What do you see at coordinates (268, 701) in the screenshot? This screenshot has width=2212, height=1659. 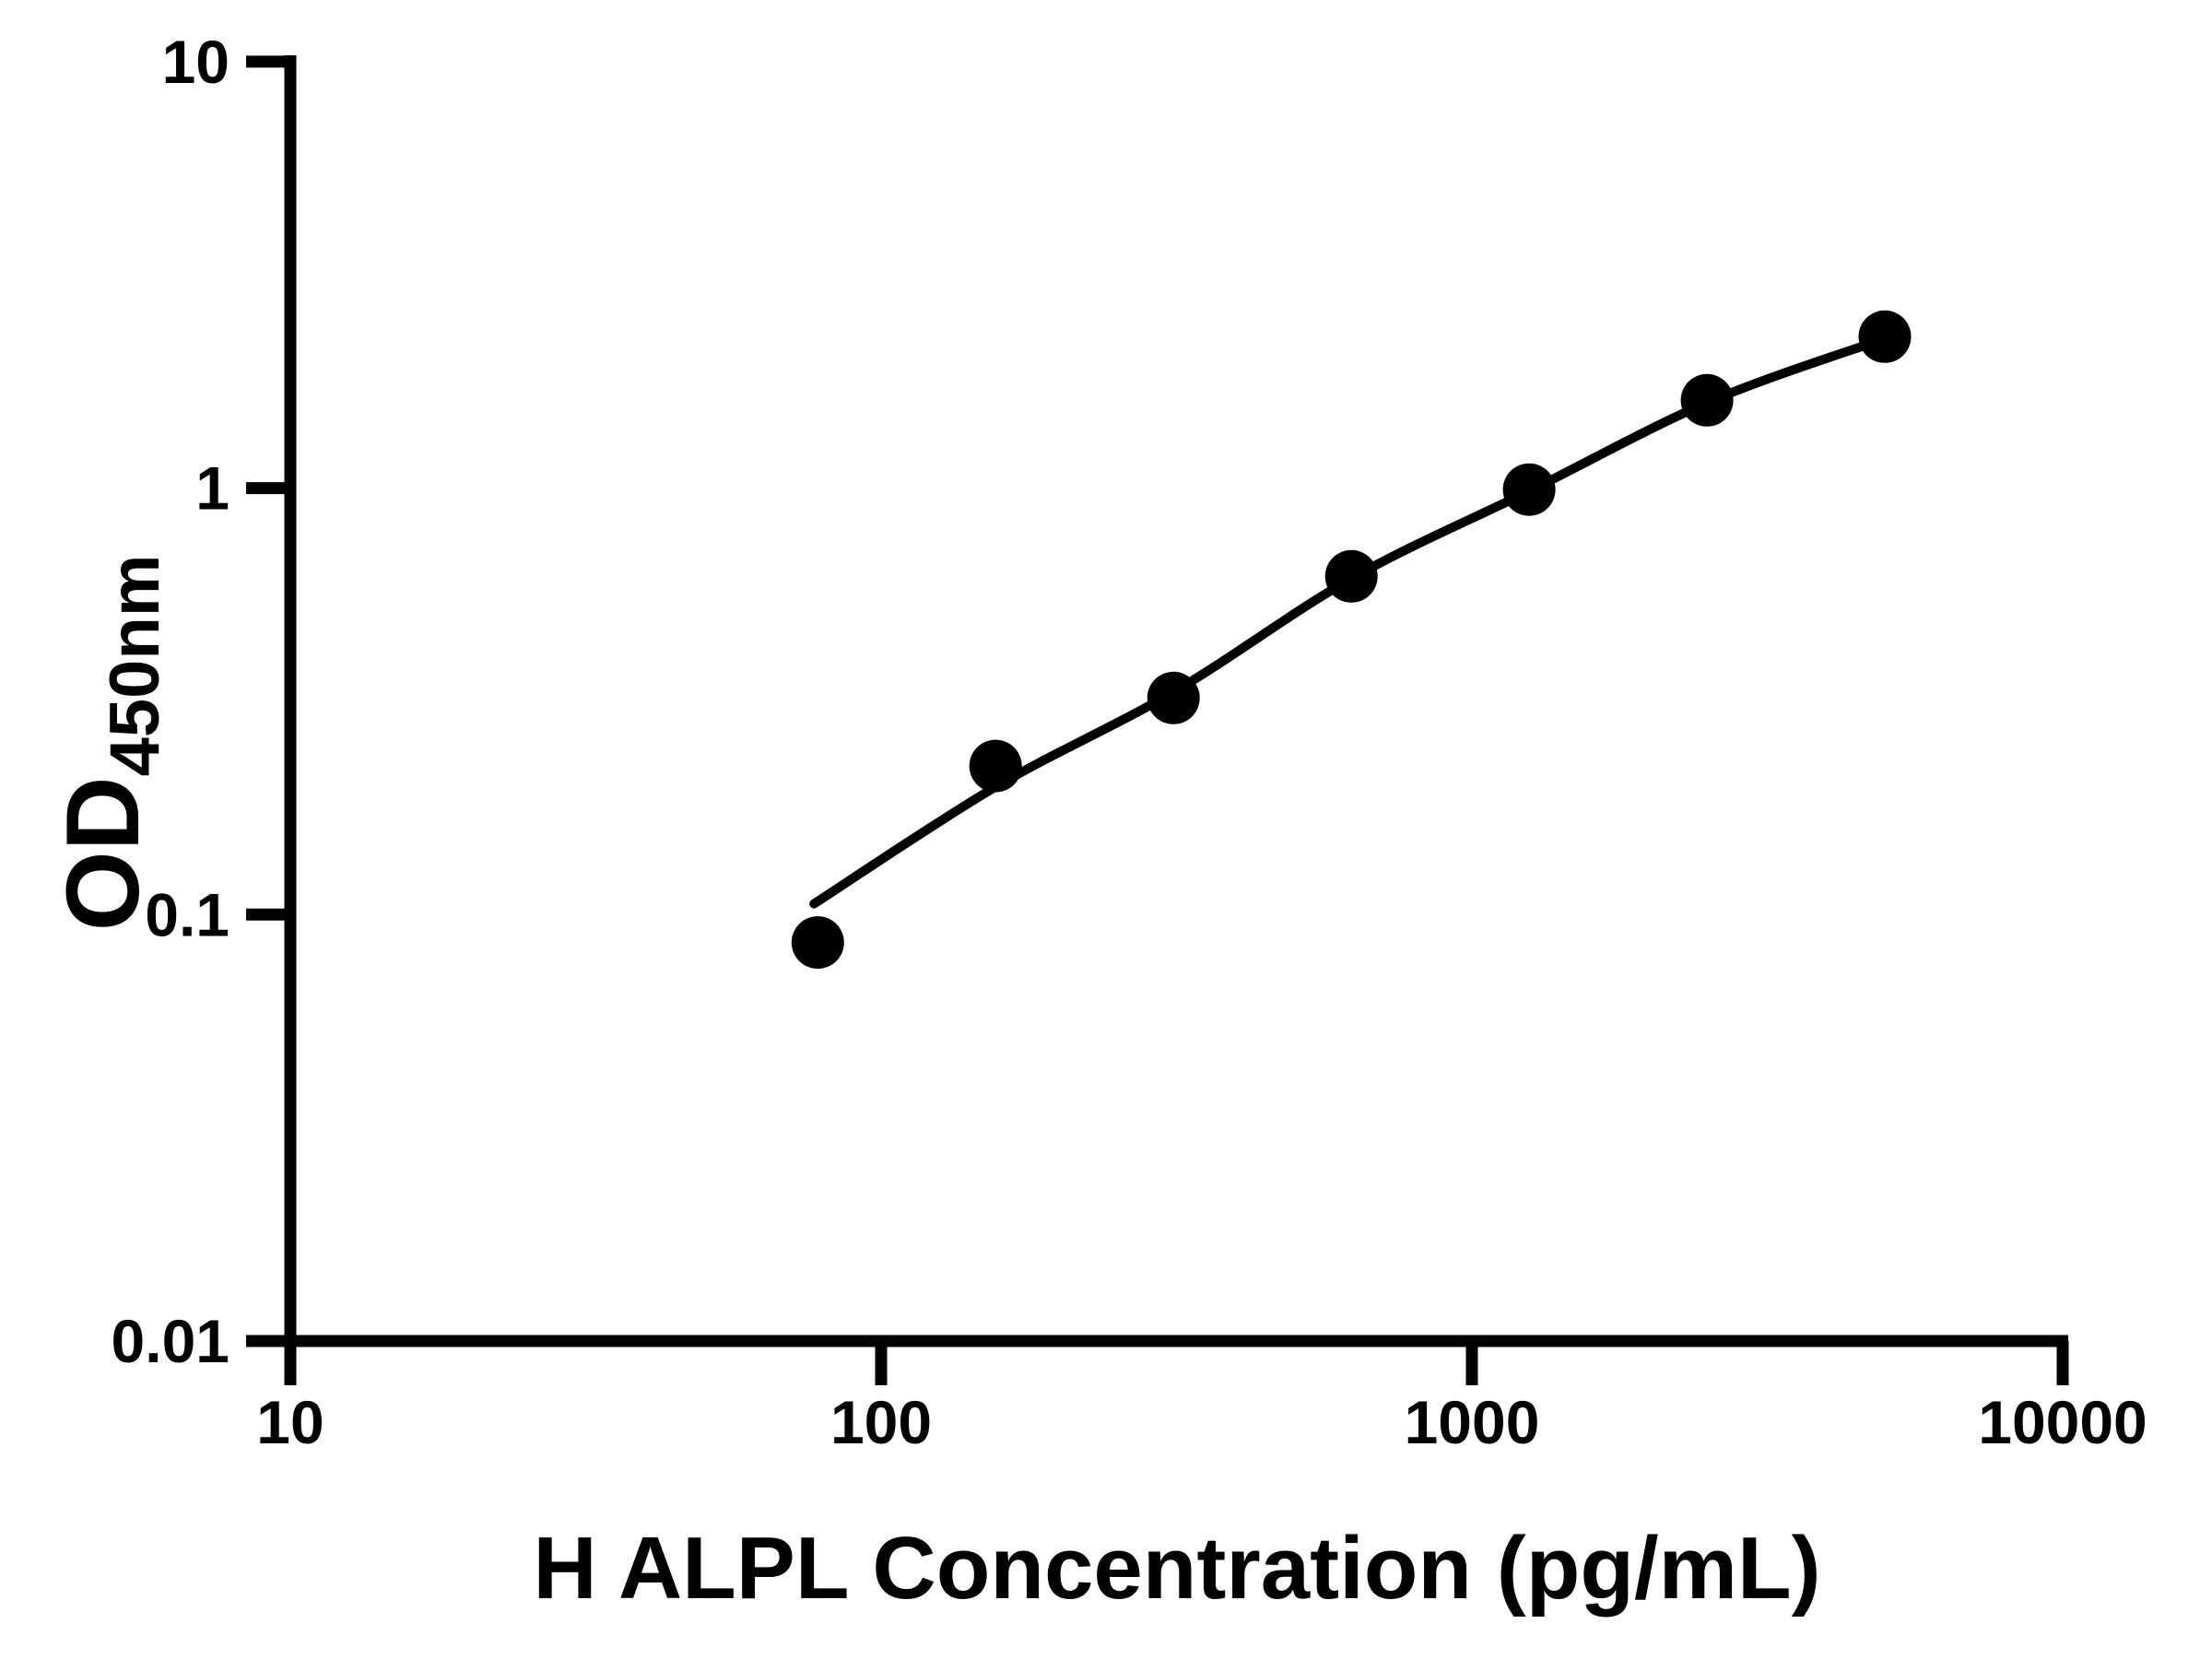 I see `y-axis-ticks` at bounding box center [268, 701].